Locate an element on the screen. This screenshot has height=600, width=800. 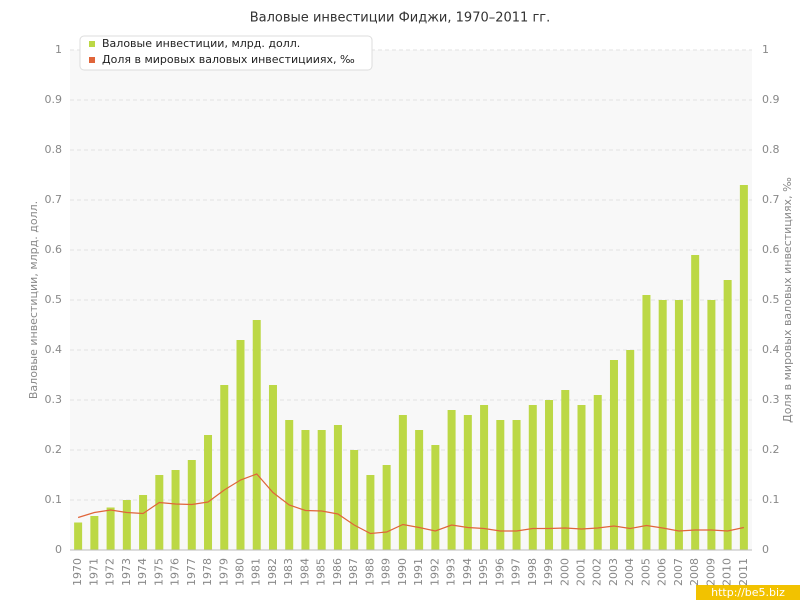
x-tick-label: 1976 is located at coordinates (175, 572).